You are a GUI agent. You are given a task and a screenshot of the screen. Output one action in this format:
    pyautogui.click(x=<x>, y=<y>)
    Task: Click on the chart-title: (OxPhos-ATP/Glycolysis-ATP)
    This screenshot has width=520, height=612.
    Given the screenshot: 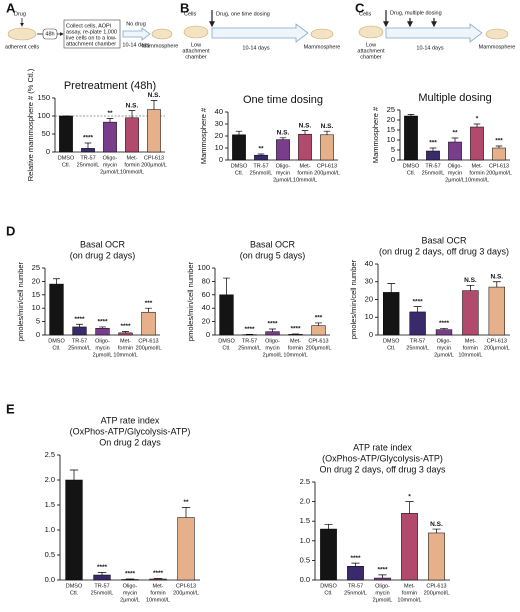 What is the action you would take?
    pyautogui.click(x=382, y=458)
    